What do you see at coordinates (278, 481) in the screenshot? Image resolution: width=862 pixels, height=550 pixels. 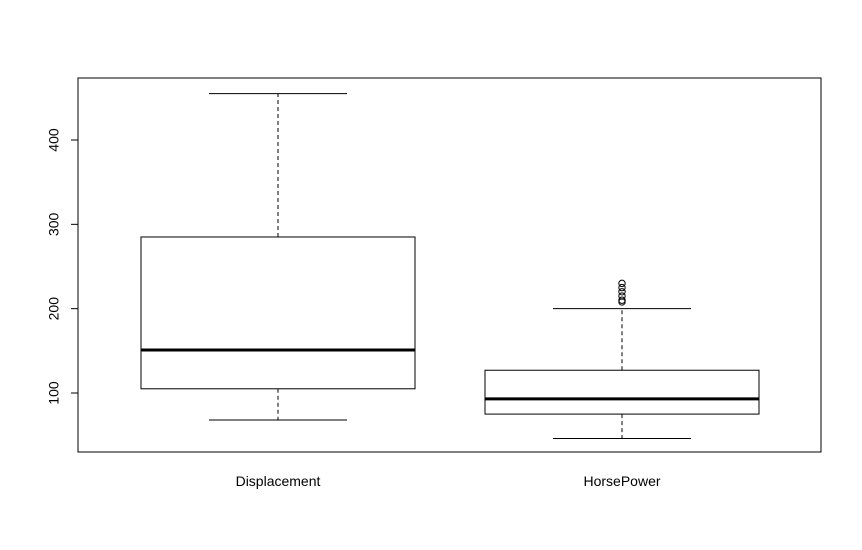 I see `x-category-label: Displacement` at bounding box center [278, 481].